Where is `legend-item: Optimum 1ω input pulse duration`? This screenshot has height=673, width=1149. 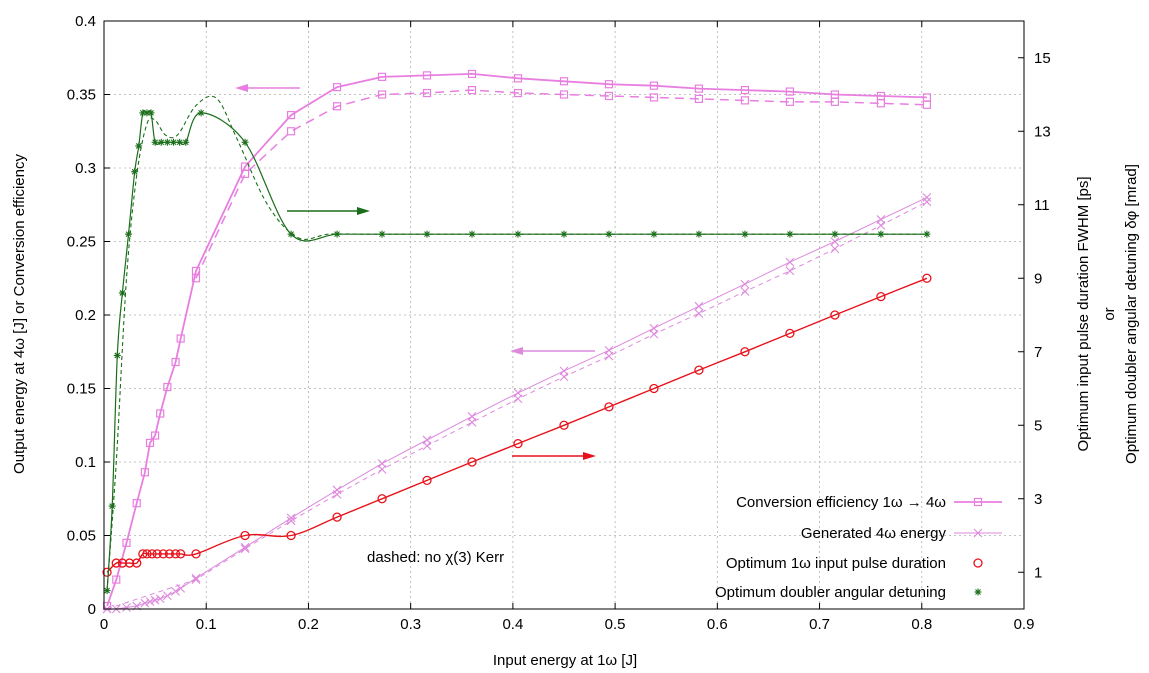
legend-item: Optimum 1ω input pulse duration is located at coordinates (854, 563).